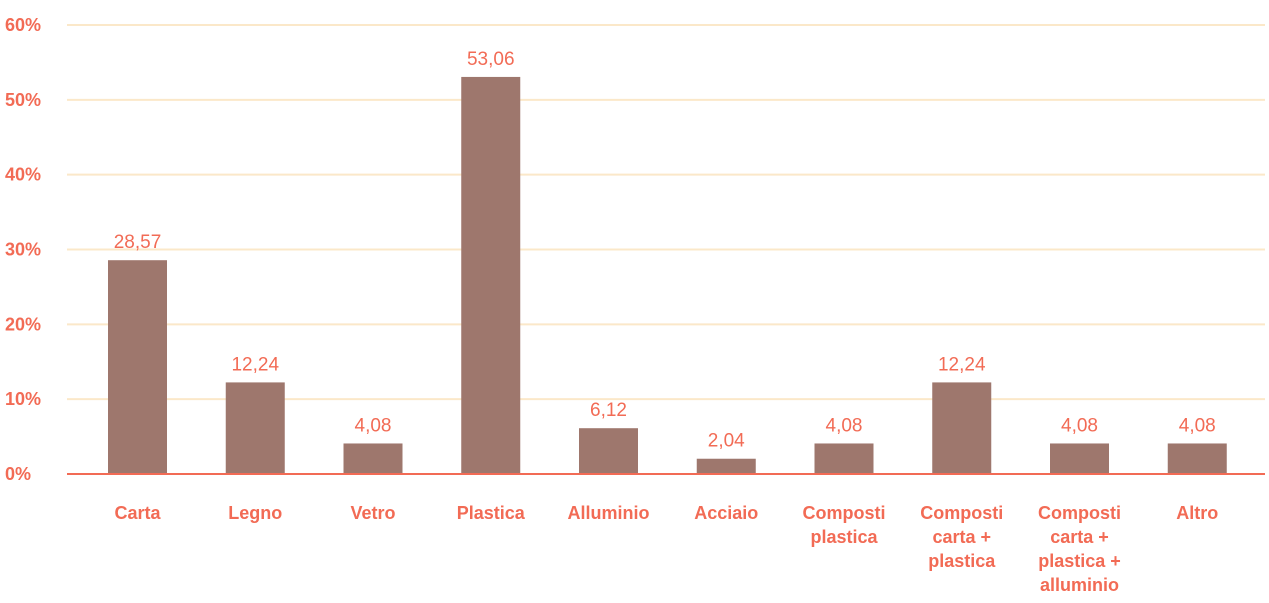 The height and width of the screenshot is (603, 1269). Describe the element at coordinates (23, 100) in the screenshot. I see `y-tick-label: 50%` at that location.